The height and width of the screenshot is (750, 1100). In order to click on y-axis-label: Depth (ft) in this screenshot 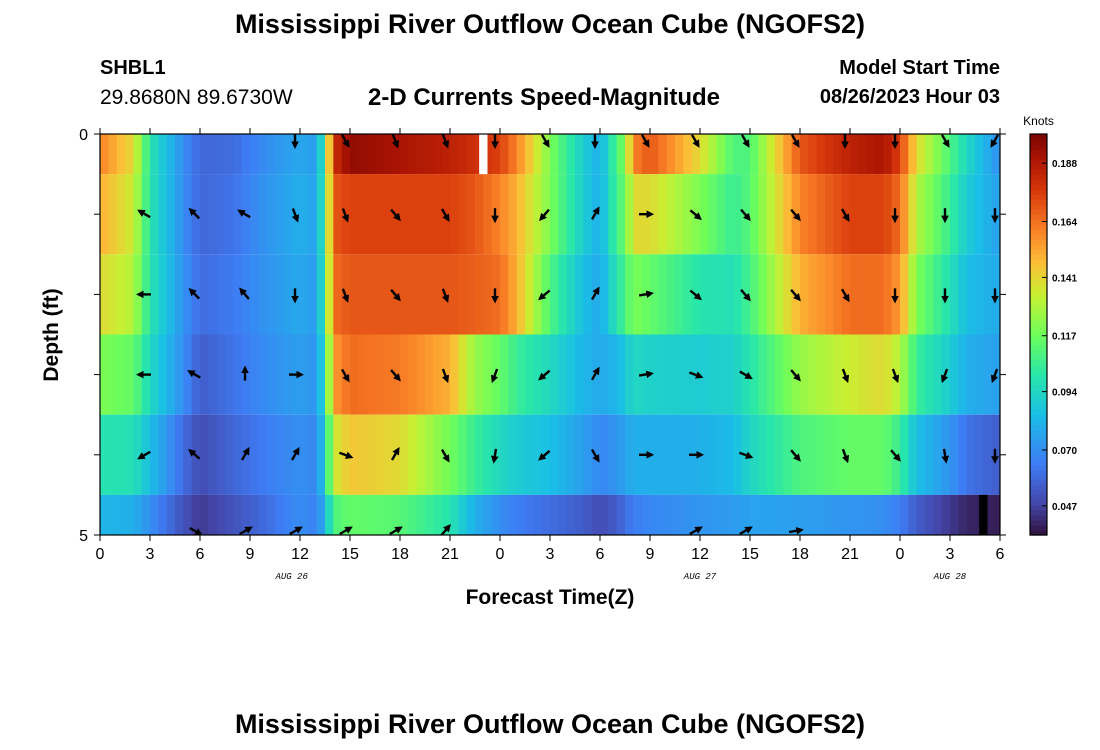, I will do `click(51, 334)`.